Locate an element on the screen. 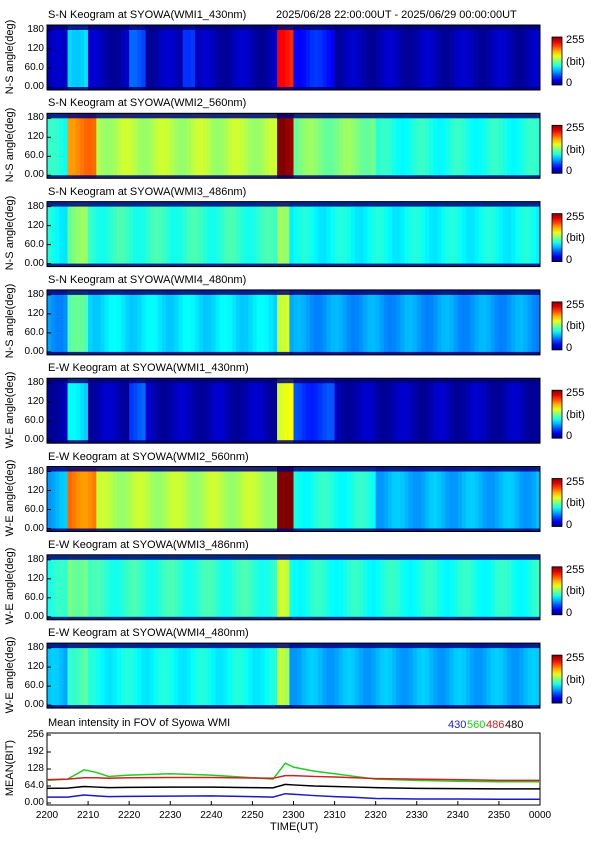  colorbar is located at coordinates (557, 149).